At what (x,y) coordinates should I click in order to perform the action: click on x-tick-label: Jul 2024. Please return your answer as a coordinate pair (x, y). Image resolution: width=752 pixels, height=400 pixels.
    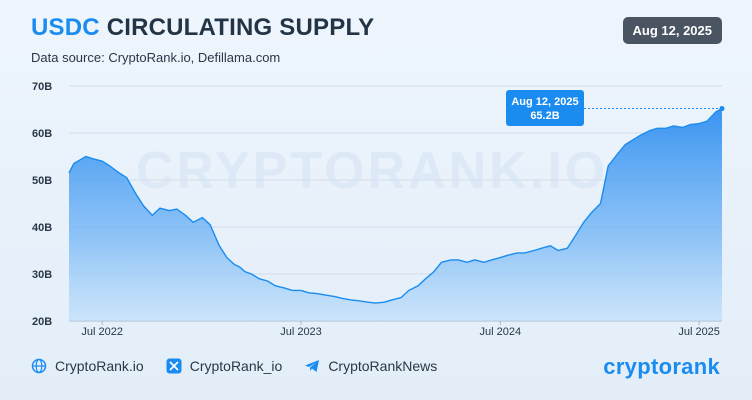
    Looking at the image, I should click on (501, 332).